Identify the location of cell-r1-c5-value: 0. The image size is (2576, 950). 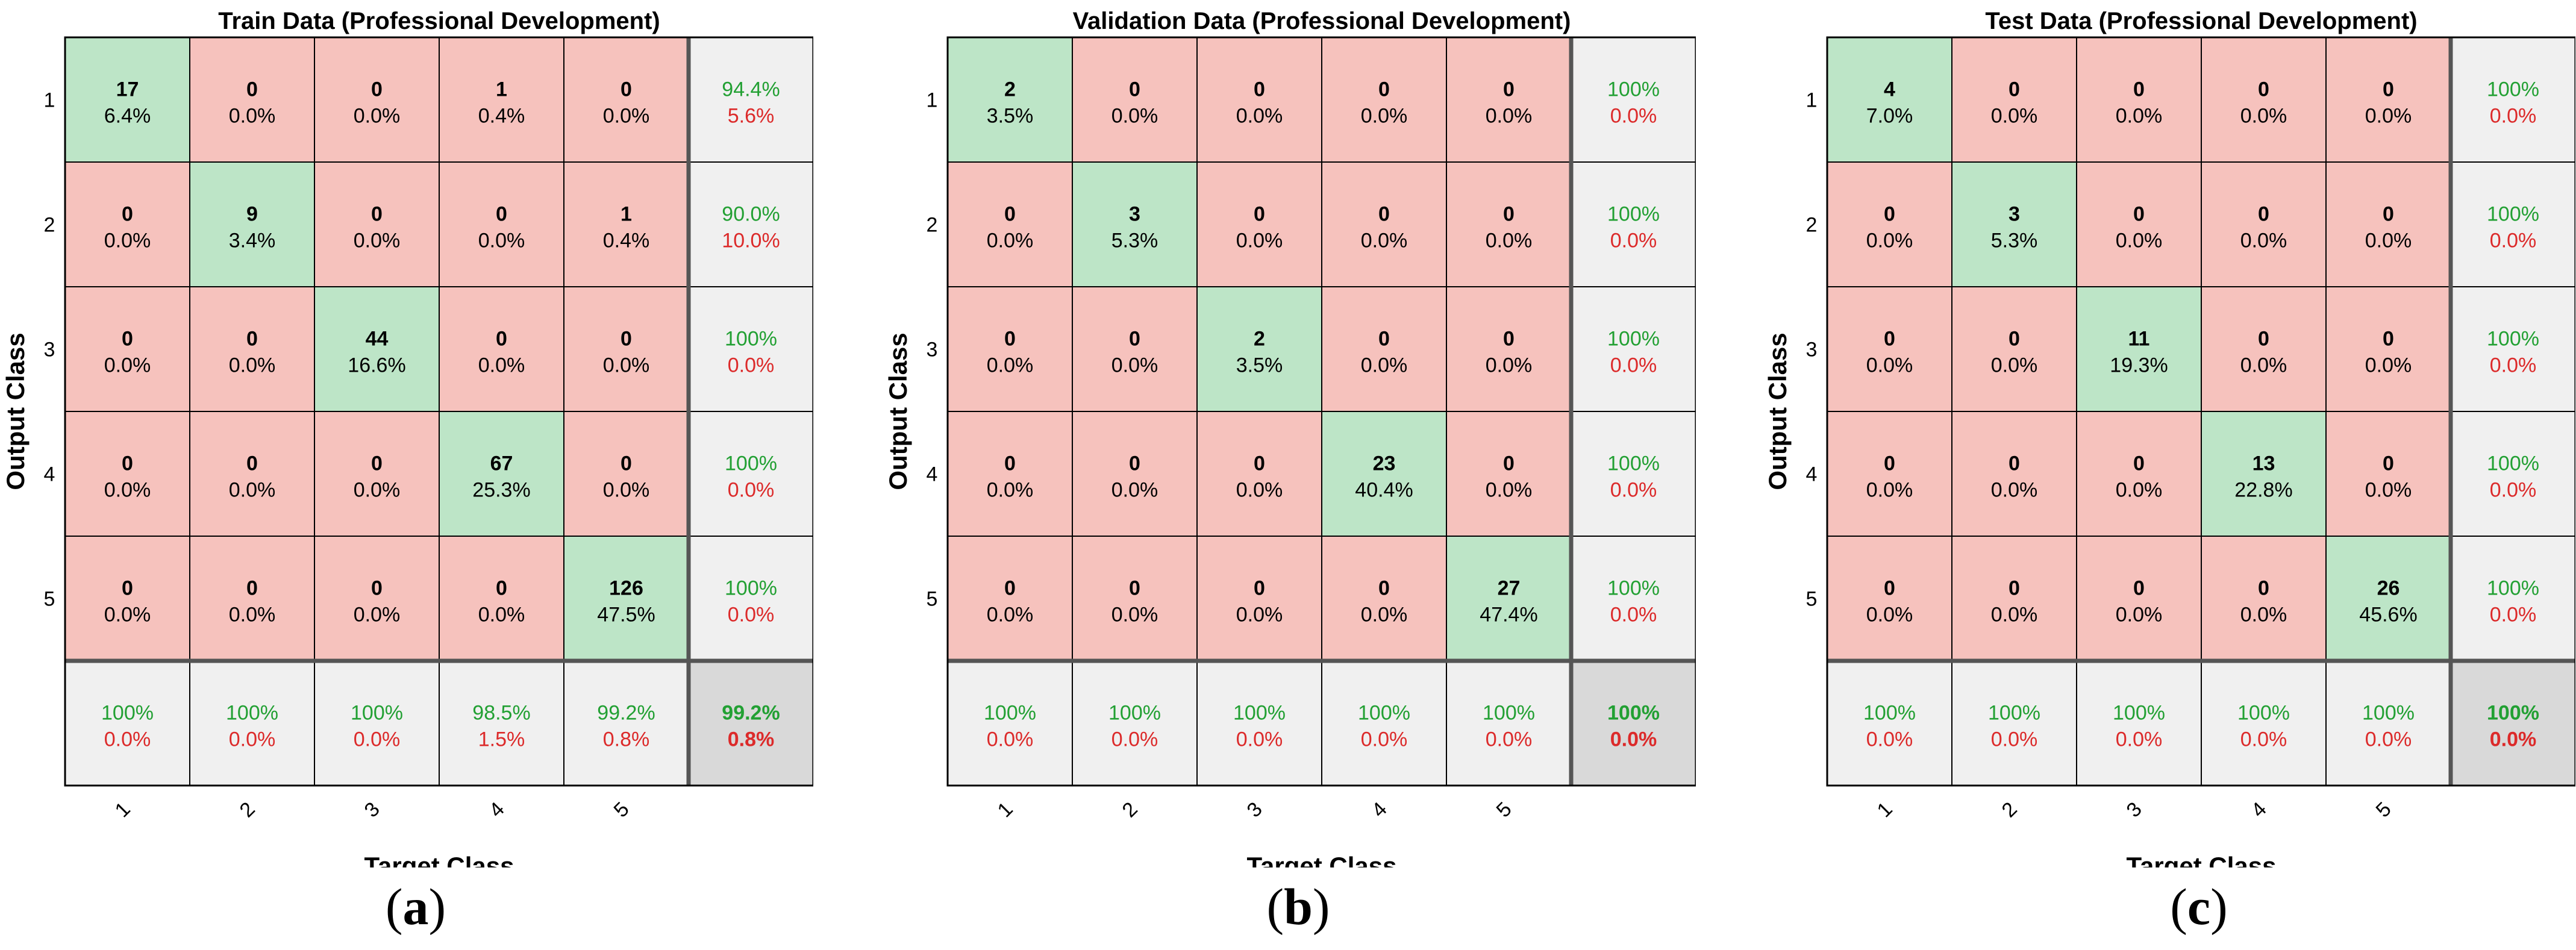
(1509, 89).